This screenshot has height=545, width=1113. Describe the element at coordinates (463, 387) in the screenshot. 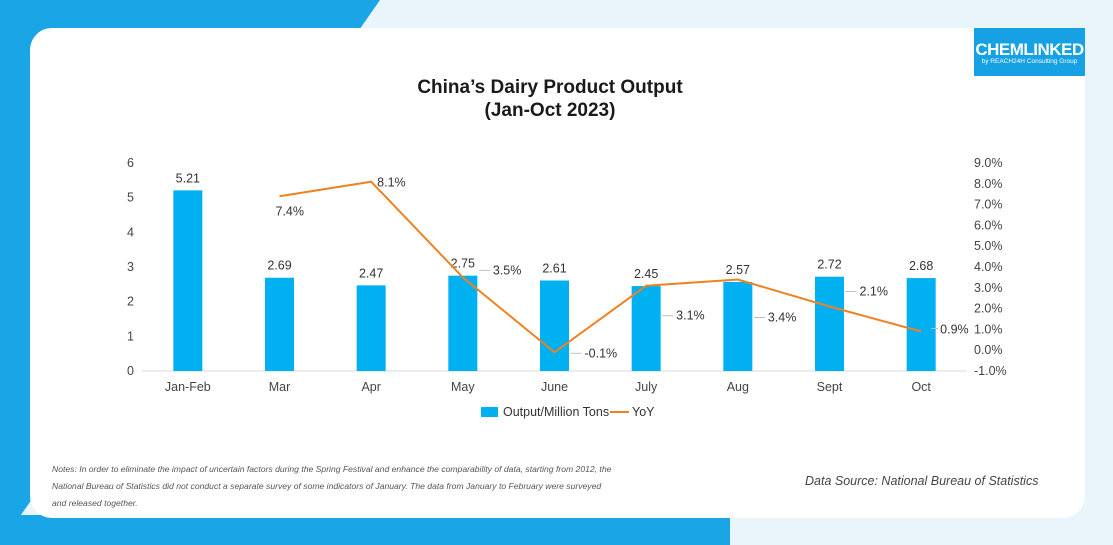

I see `x-tick-label: May` at that location.